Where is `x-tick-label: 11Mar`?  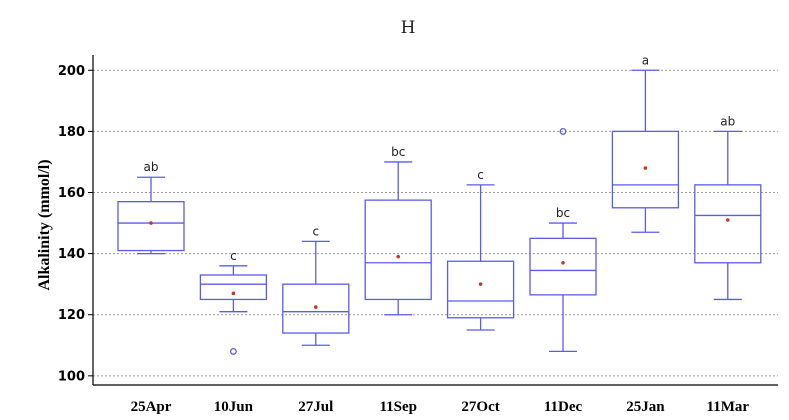 x-tick-label: 11Mar is located at coordinates (728, 407).